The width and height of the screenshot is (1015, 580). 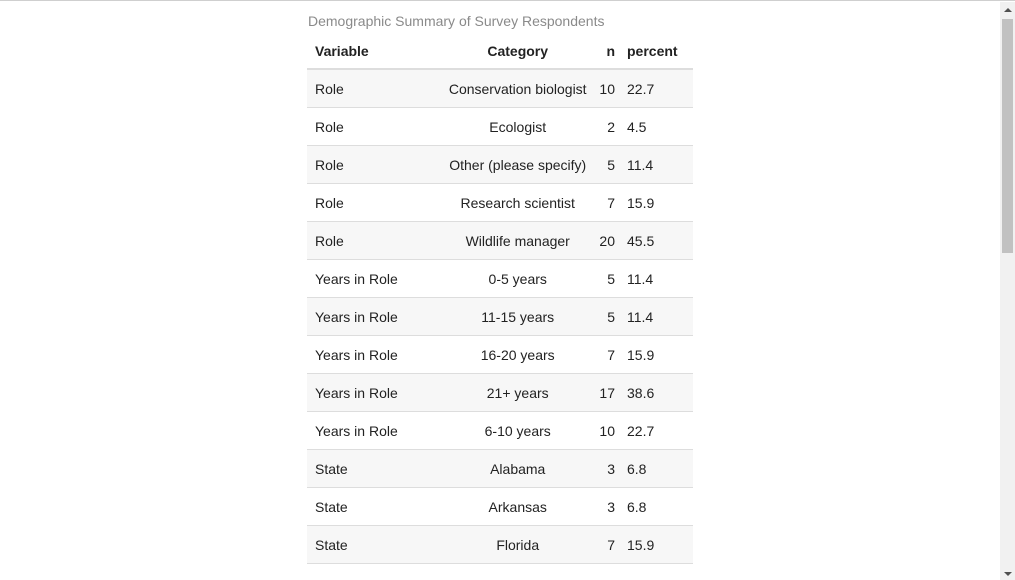 What do you see at coordinates (518, 164) in the screenshot?
I see `cell-category: Other (please specify)` at bounding box center [518, 164].